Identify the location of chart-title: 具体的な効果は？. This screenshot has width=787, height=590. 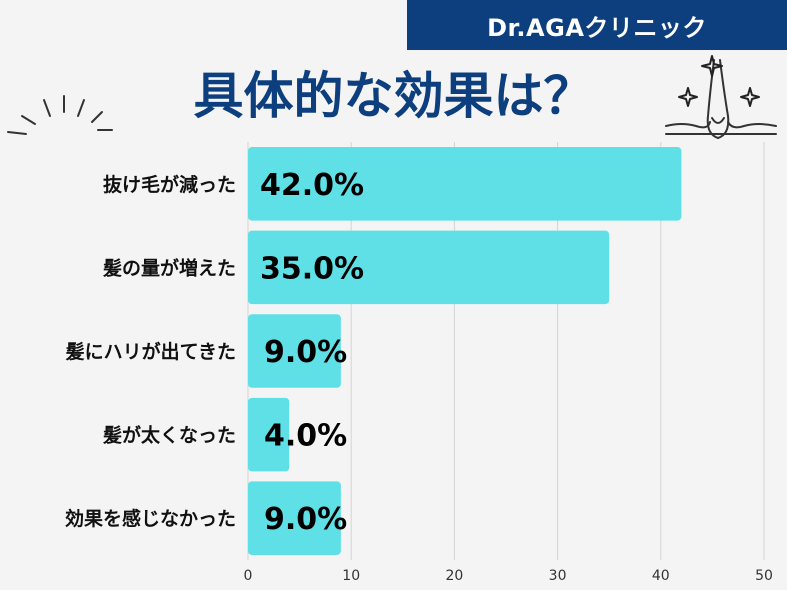
(393, 96).